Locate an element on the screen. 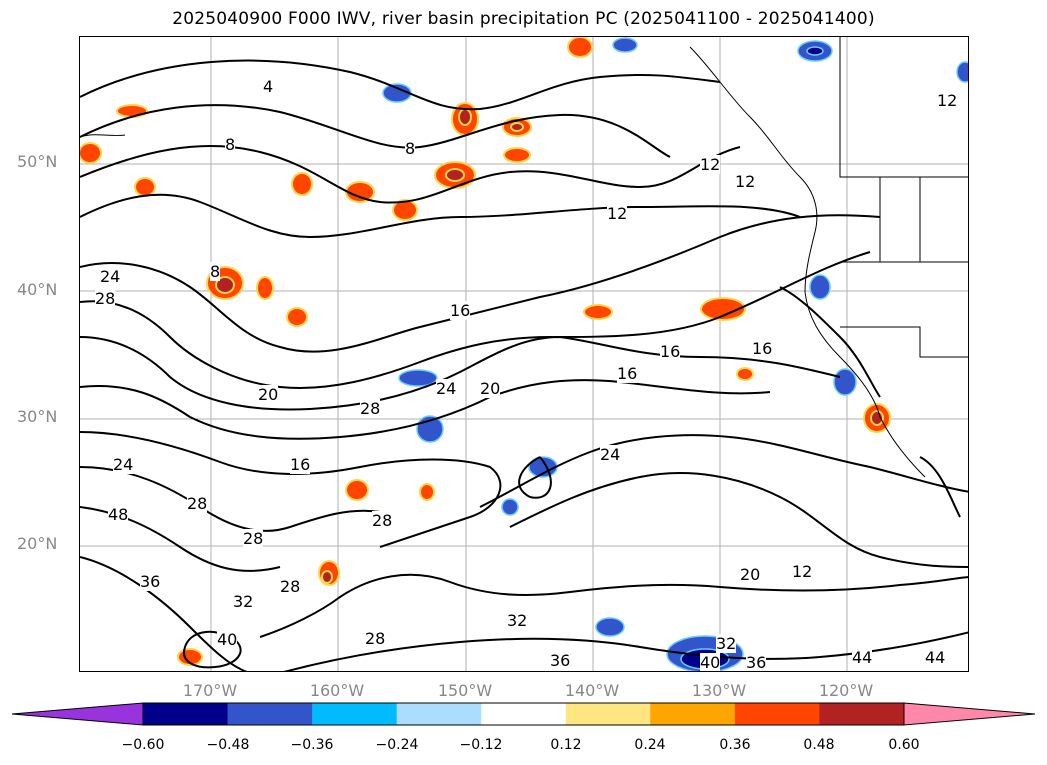 This screenshot has width=1047, height=765. colorbar-extend-max is located at coordinates (969, 714).